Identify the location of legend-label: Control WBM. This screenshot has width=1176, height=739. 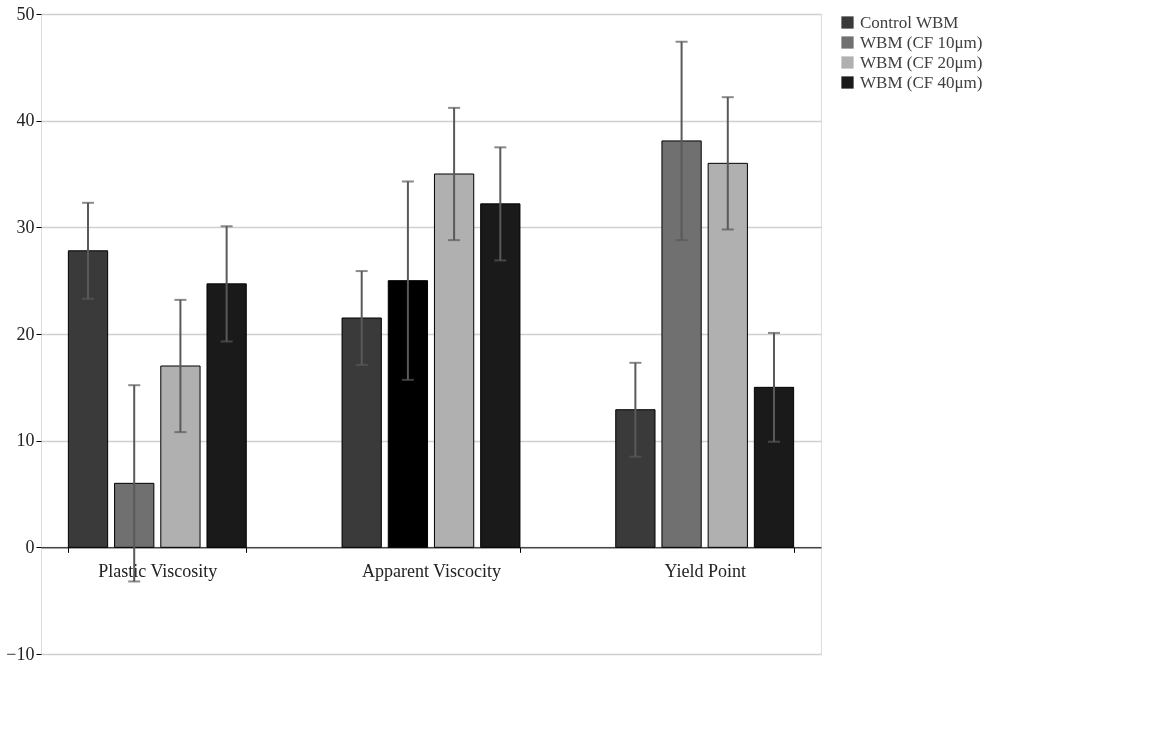
(909, 22).